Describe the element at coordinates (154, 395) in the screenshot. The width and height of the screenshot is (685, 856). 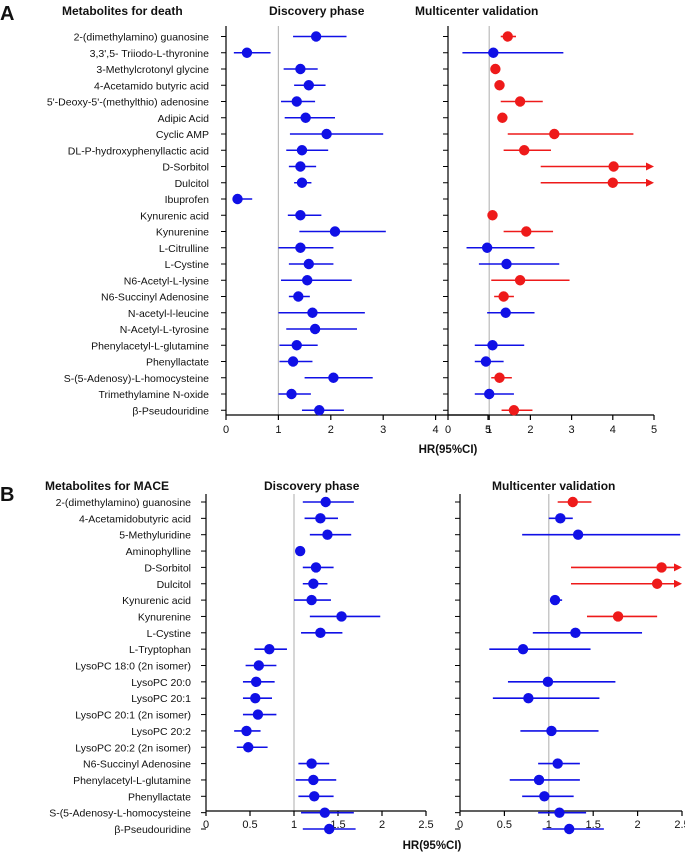
I see `row-label: Trimethylamine N-oxide` at that location.